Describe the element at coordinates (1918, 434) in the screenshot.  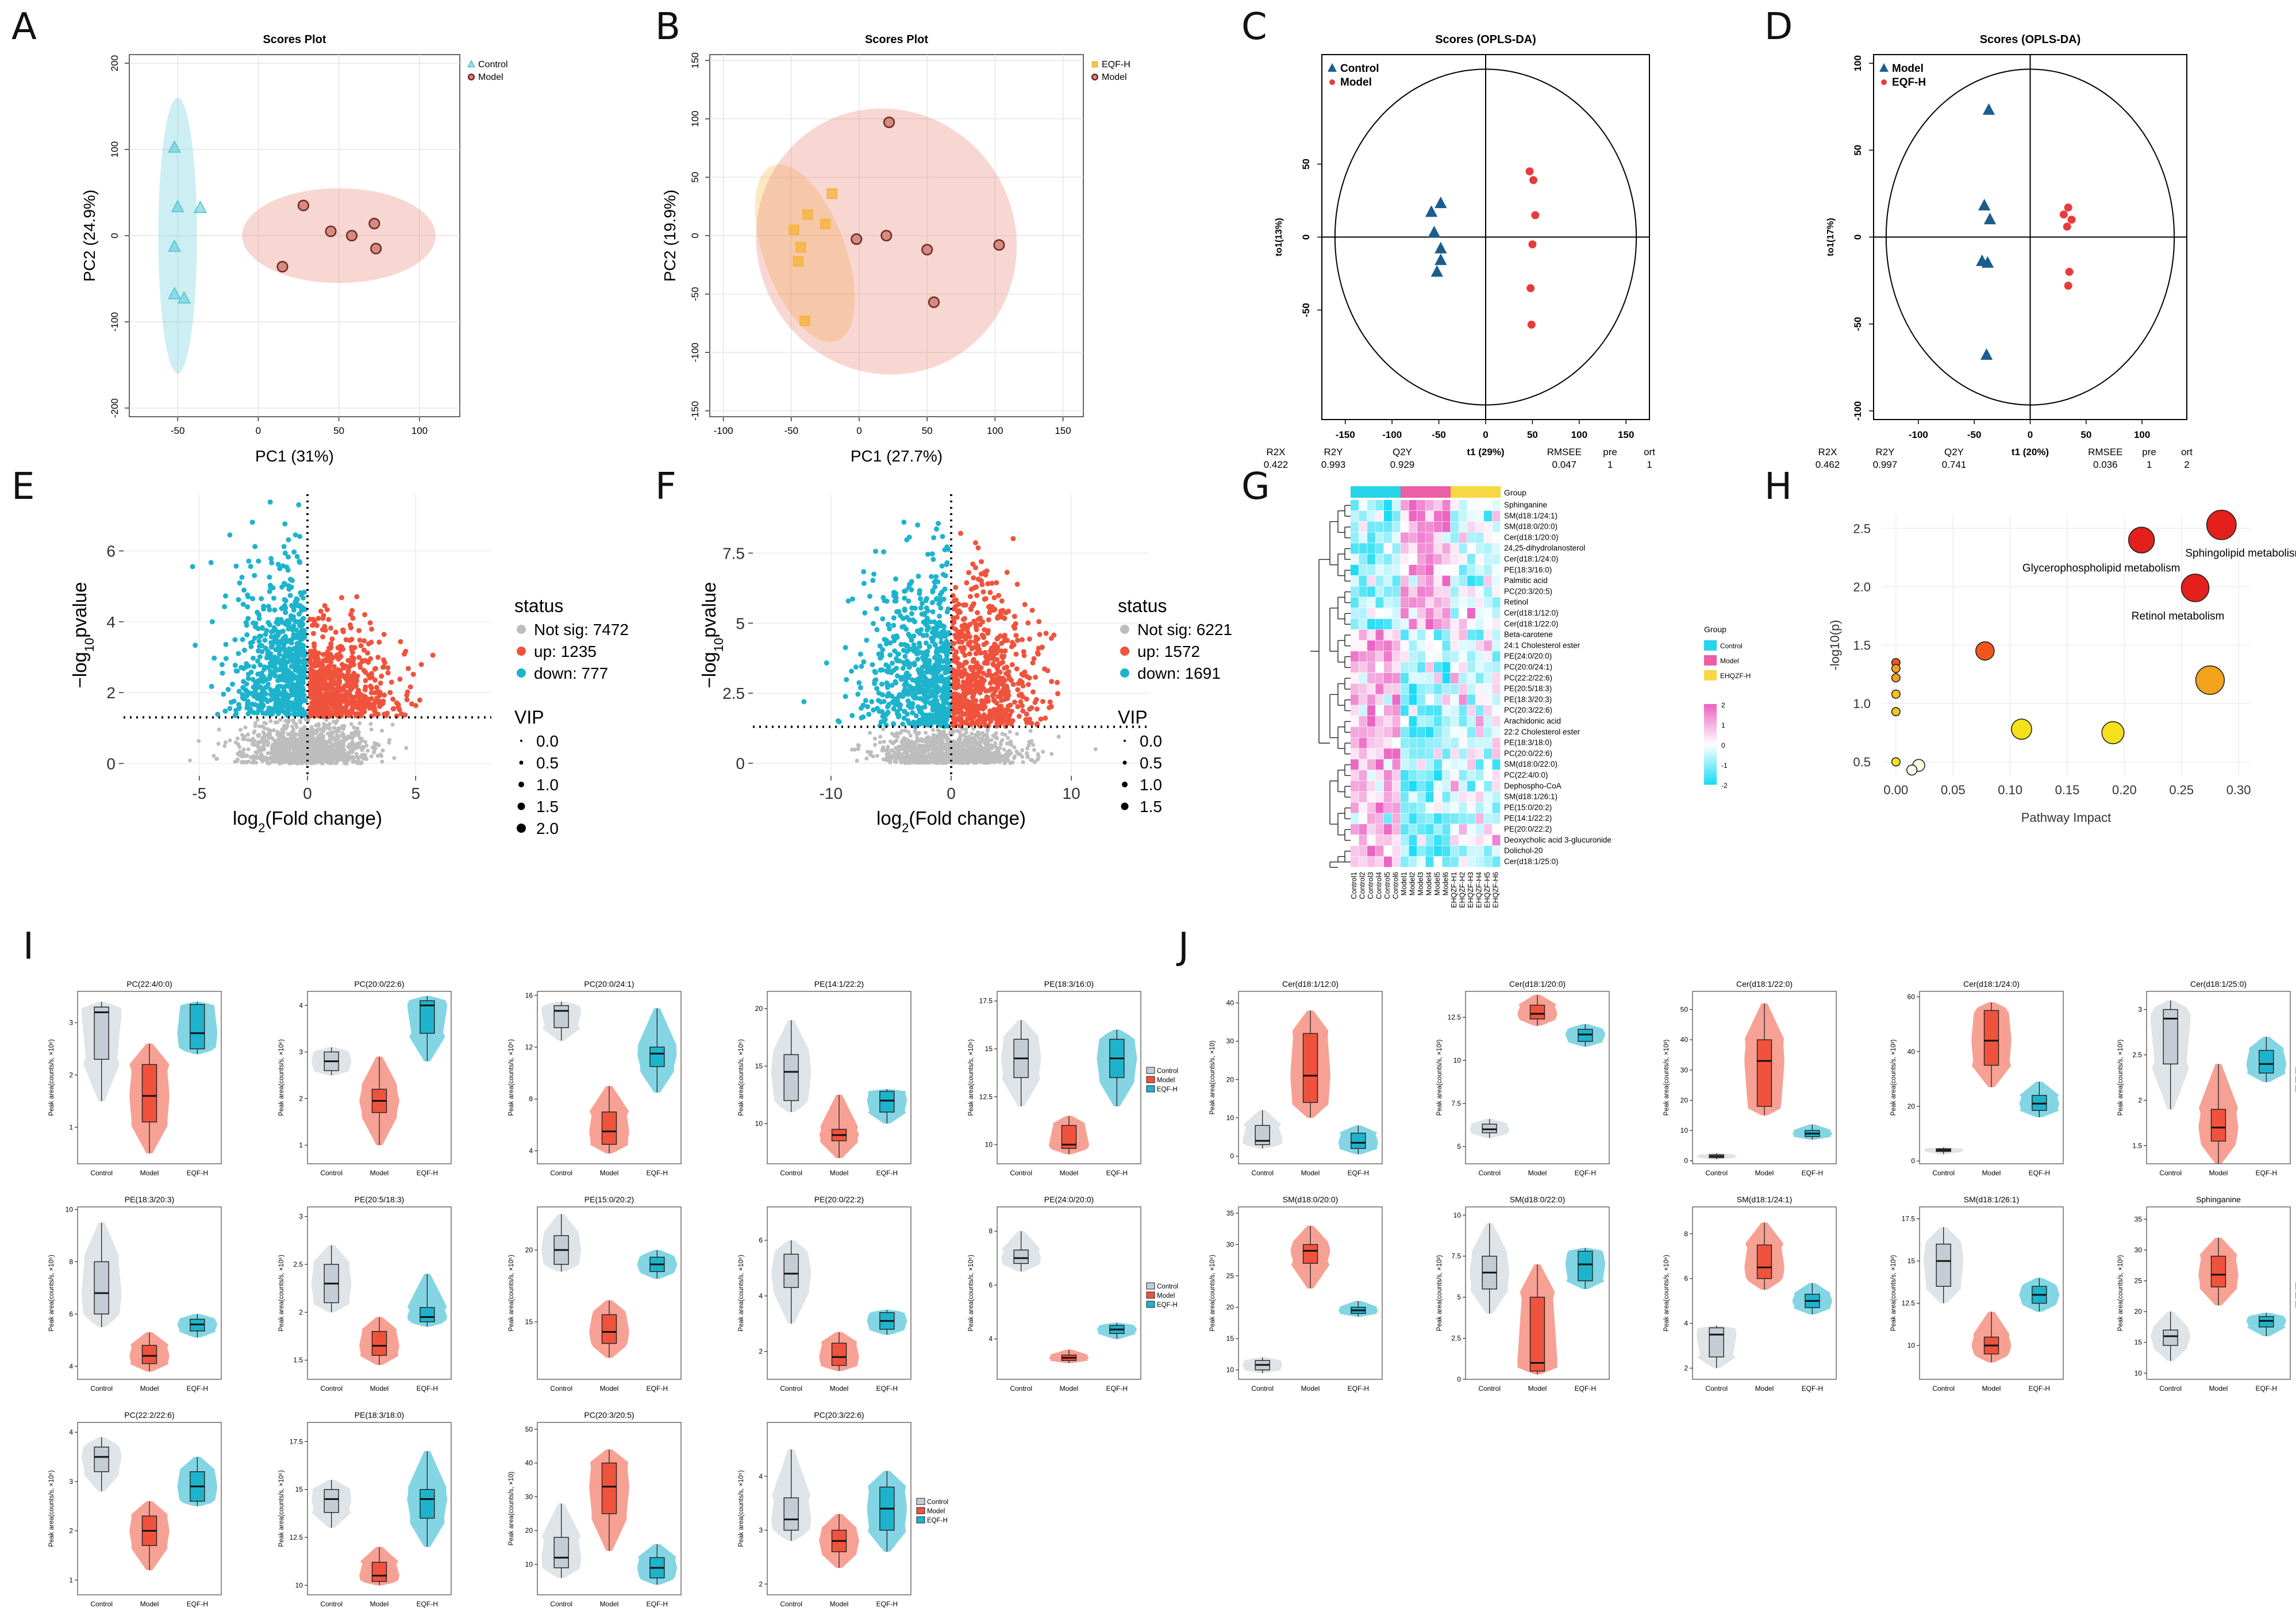
I see `tick-label: -100` at that location.